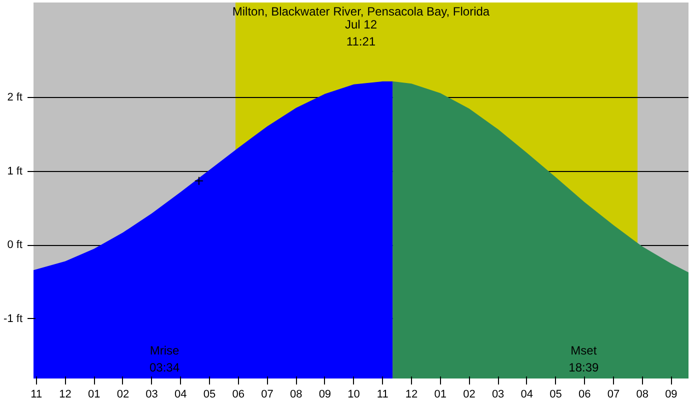 This screenshot has width=700, height=400. I want to click on annotation: Mset 18:39, so click(584, 359).